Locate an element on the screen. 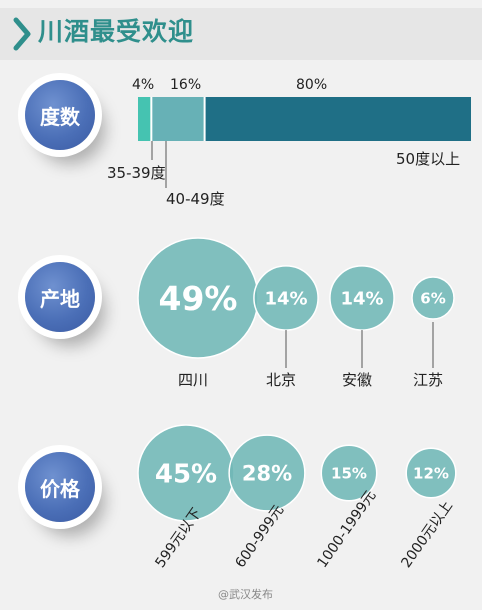 Image resolution: width=482 pixels, height=610 pixels. degree-value-label: 16% is located at coordinates (186, 85).